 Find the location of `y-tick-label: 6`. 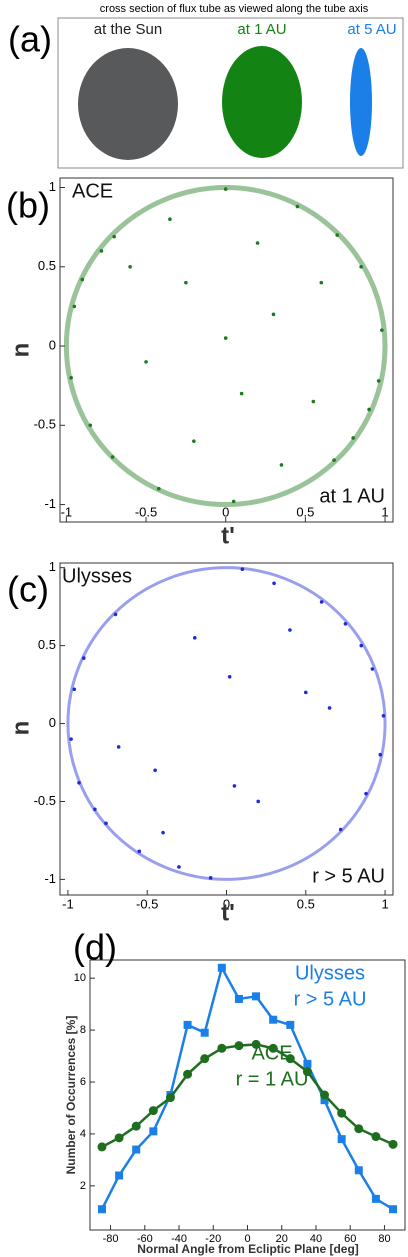

y-tick-label: 6 is located at coordinates (83, 1082).